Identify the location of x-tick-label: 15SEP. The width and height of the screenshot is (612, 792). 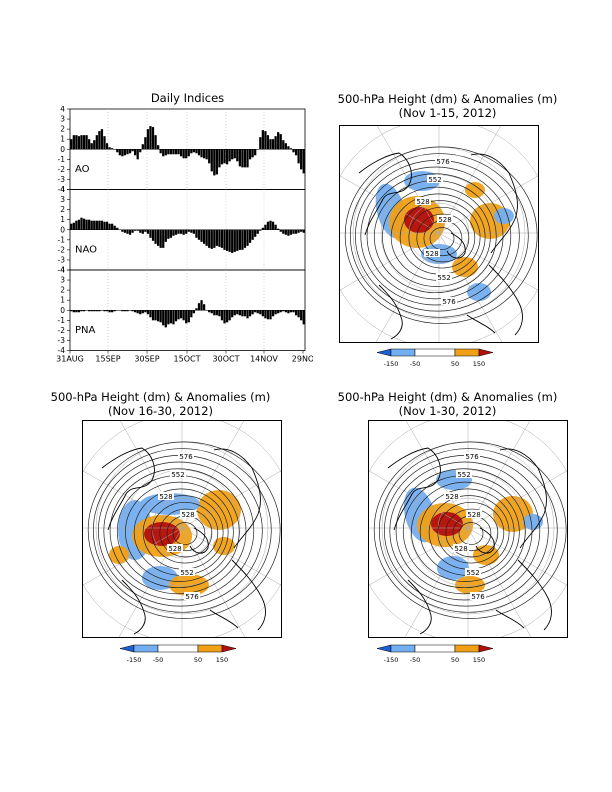
(107, 359).